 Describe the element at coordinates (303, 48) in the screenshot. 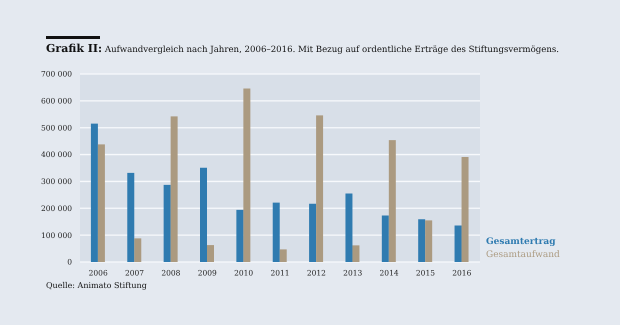

I see `chart-title: Grafik II: Aufwandvergleich nach Jahren, 2006–2016. Mit Bezug auf ordentliche Erträge des Stiftungsvermögens.` at that location.